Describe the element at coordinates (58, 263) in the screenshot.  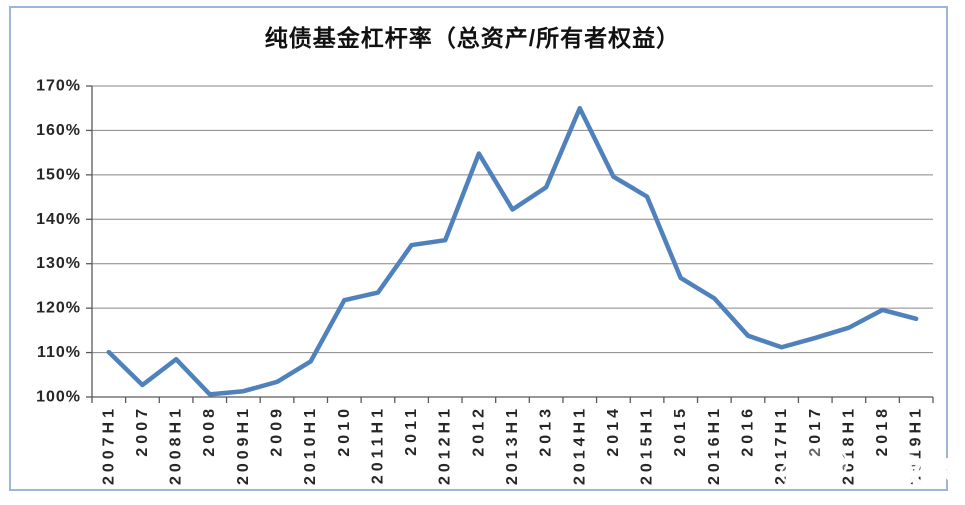
I see `y-axis-label: 130%` at that location.